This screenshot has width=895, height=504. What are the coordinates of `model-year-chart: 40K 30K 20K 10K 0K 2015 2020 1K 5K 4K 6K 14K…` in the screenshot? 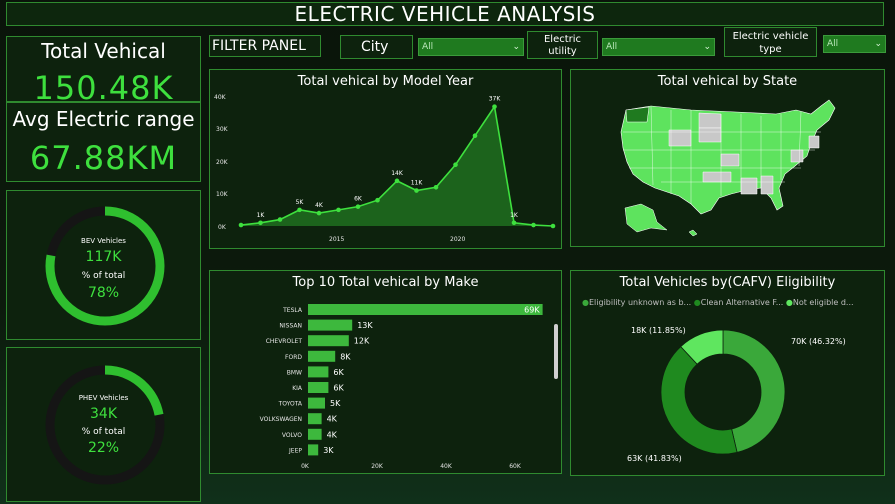 It's located at (385, 168).